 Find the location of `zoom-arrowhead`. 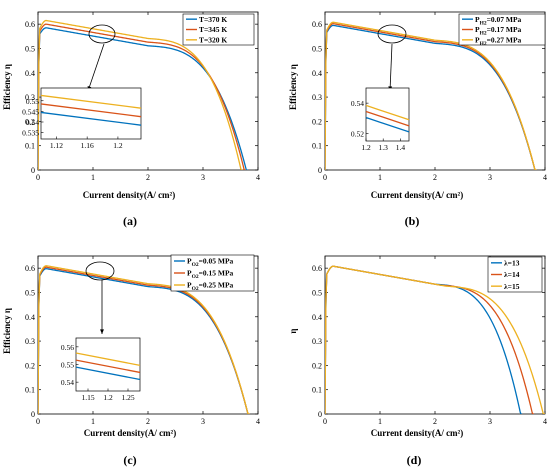

zoom-arrowhead is located at coordinates (102, 331).